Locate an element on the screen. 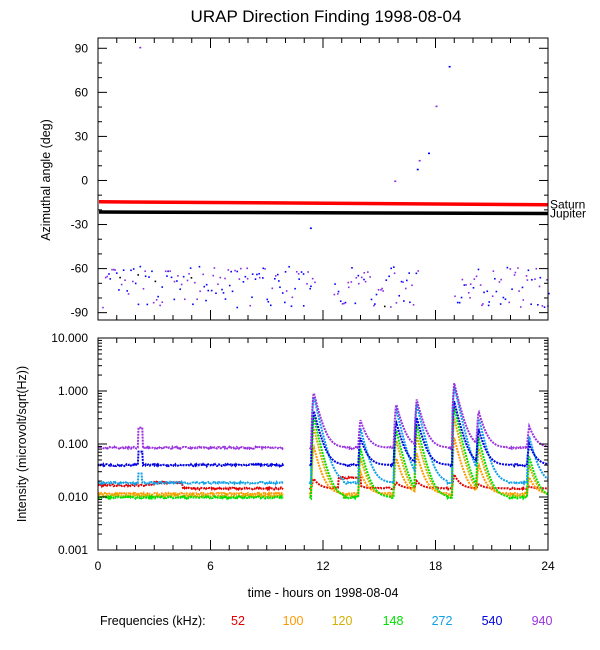  legend-entry-940: 940 is located at coordinates (542, 621).